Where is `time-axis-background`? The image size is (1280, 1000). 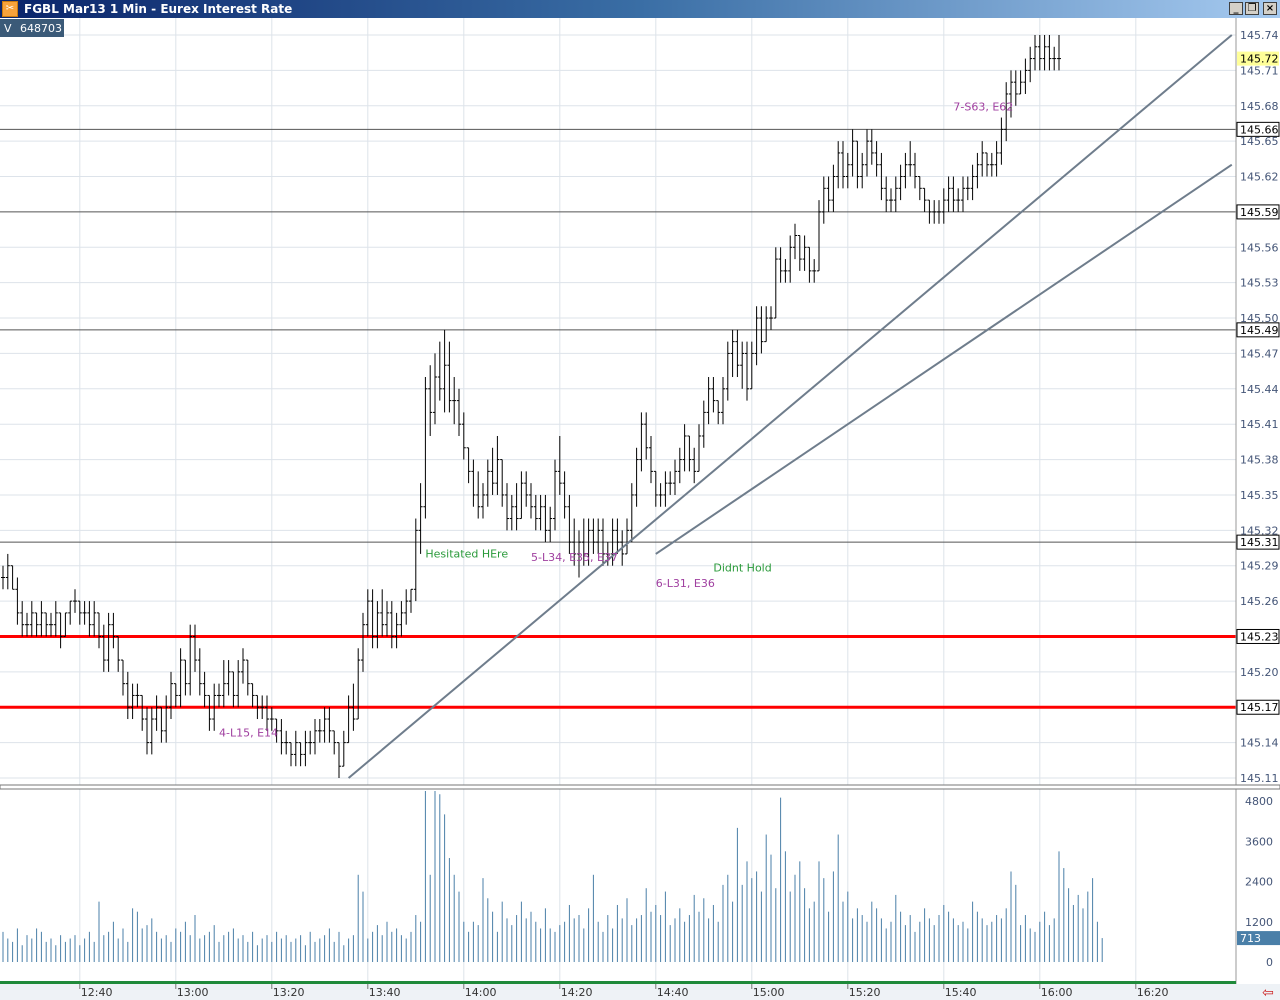 time-axis-background is located at coordinates (640, 992).